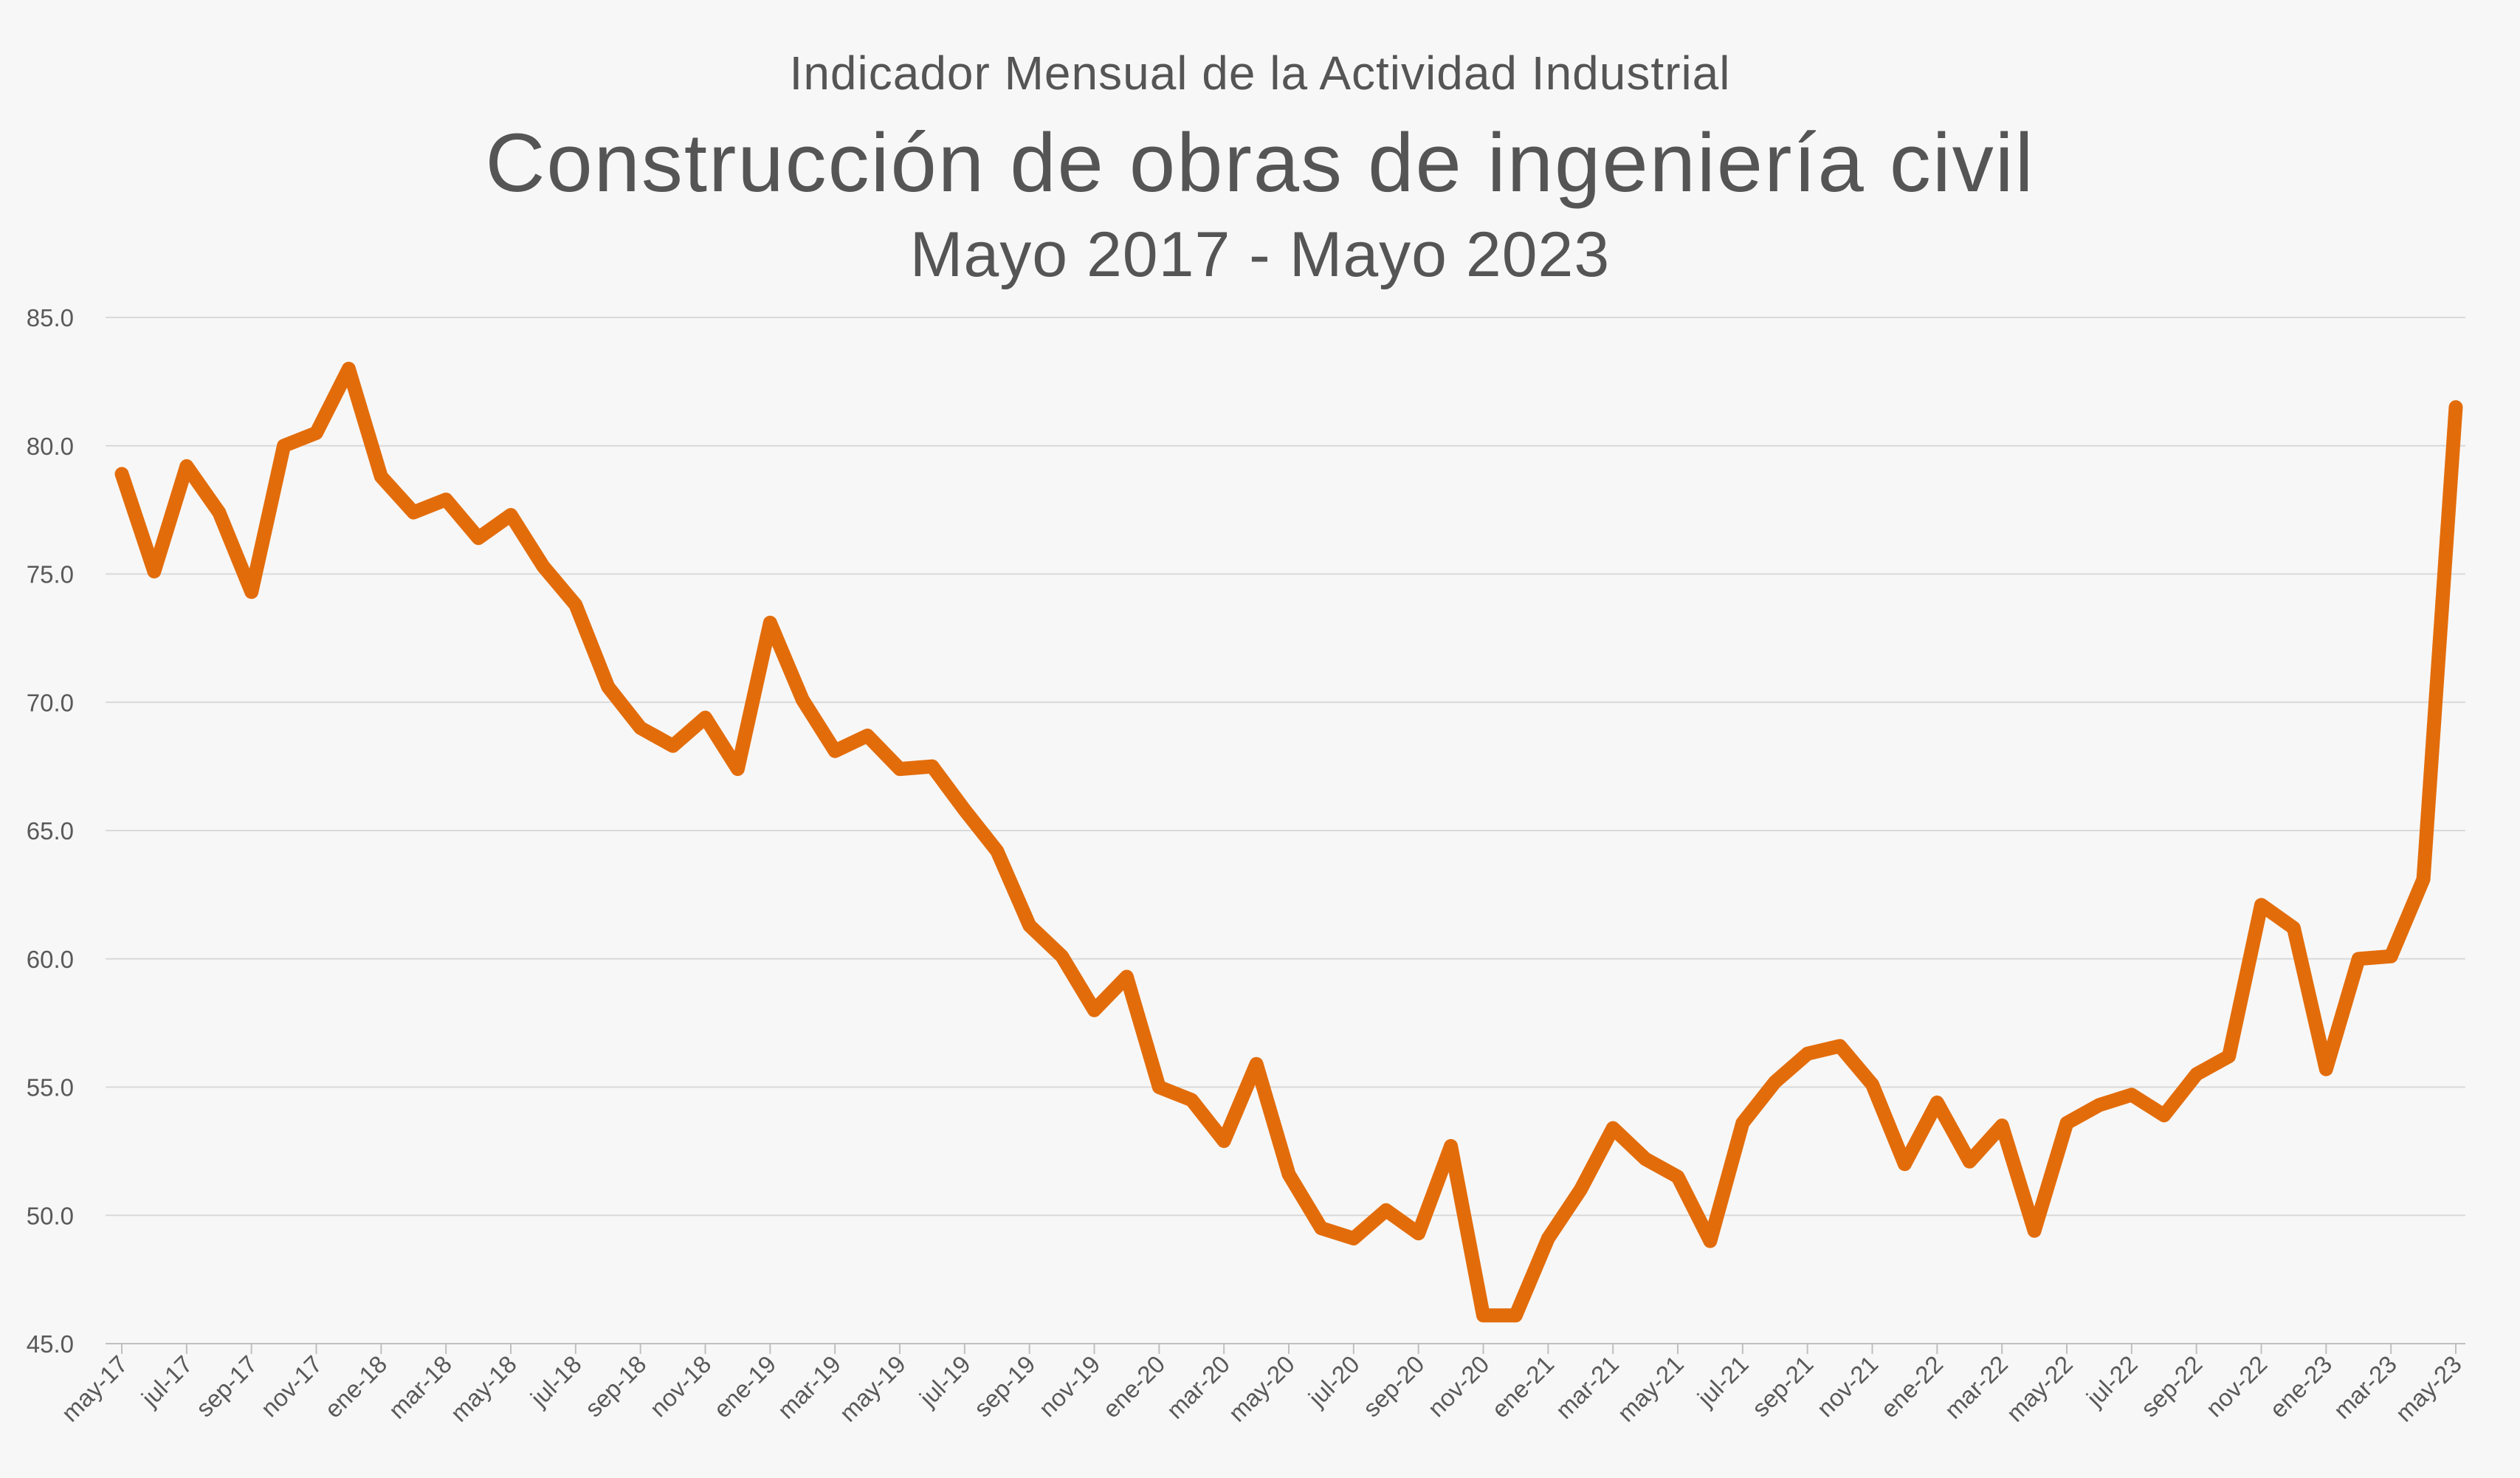  I want to click on y-tick-label: 80.0, so click(51, 446).